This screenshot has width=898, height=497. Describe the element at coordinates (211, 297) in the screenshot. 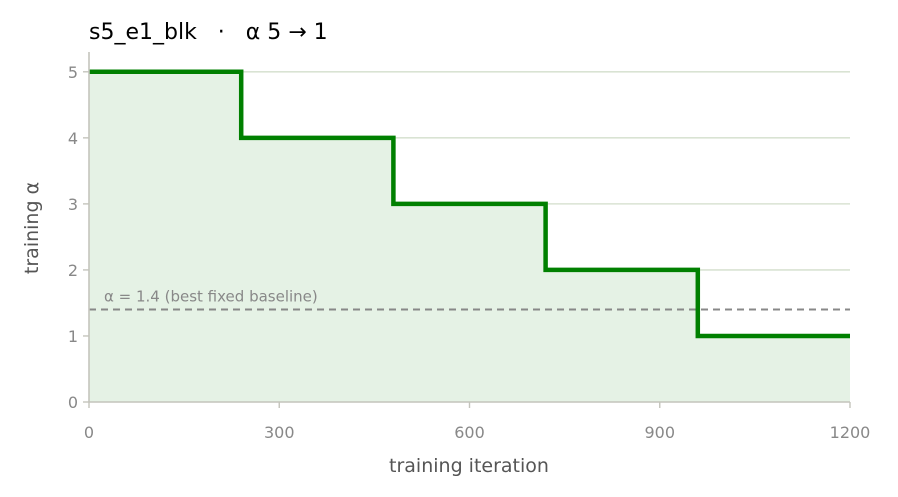

I see `reference-line-label: α = 1.4 (best fixed baseline)` at that location.